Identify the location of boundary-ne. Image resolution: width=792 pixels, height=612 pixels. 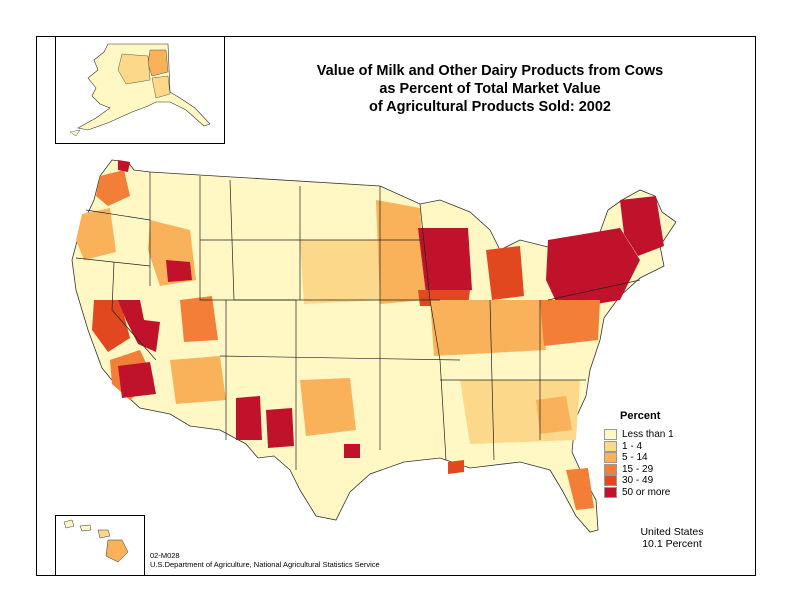
(594, 290).